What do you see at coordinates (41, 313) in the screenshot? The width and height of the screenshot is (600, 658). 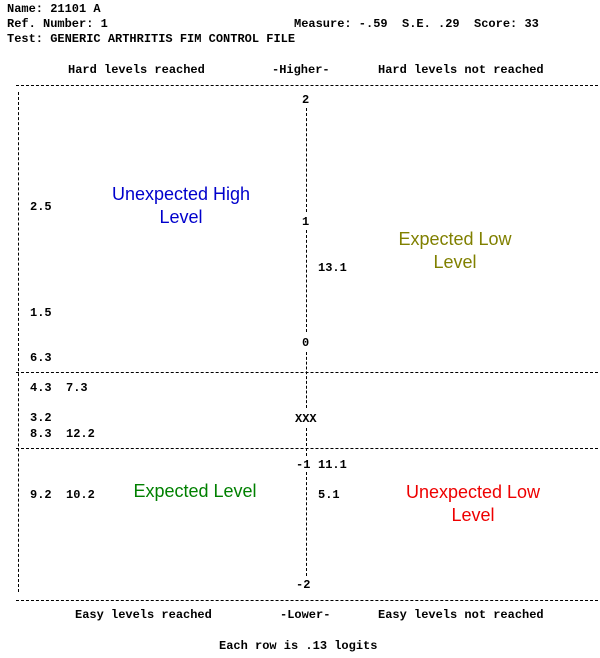 I see `left-item: 1.5` at bounding box center [41, 313].